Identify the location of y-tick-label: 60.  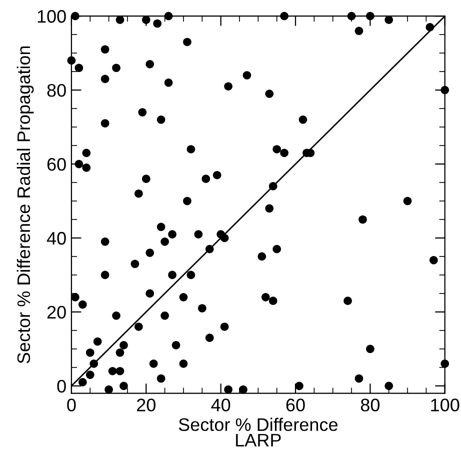
(56, 164).